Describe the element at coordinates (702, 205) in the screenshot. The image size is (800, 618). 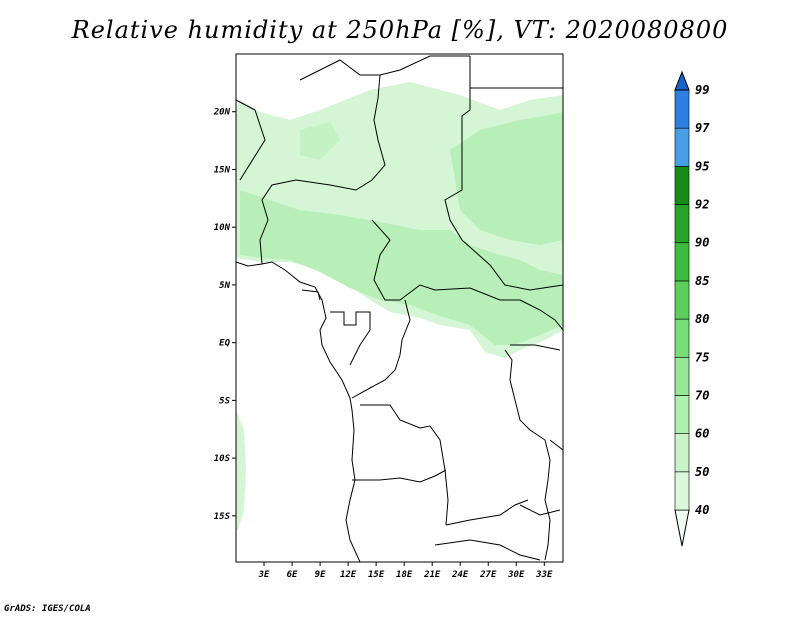
I see `colorbar-label: 92` at that location.